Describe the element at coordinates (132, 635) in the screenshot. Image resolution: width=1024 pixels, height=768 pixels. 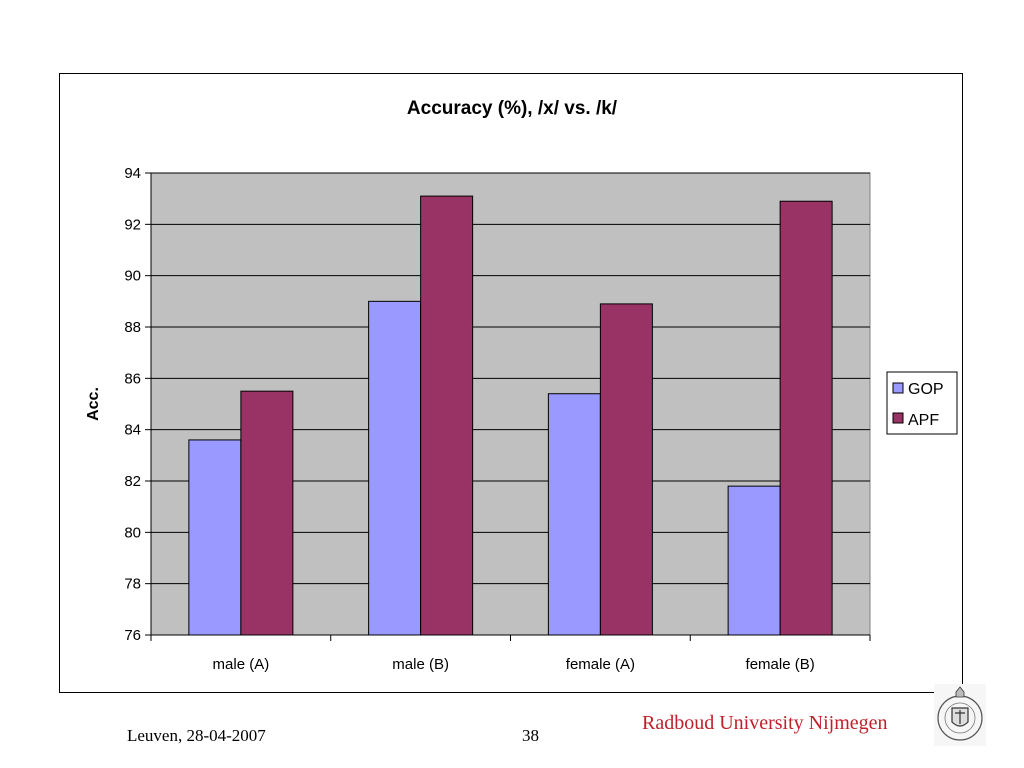
I see `y-tick-label: 76` at that location.